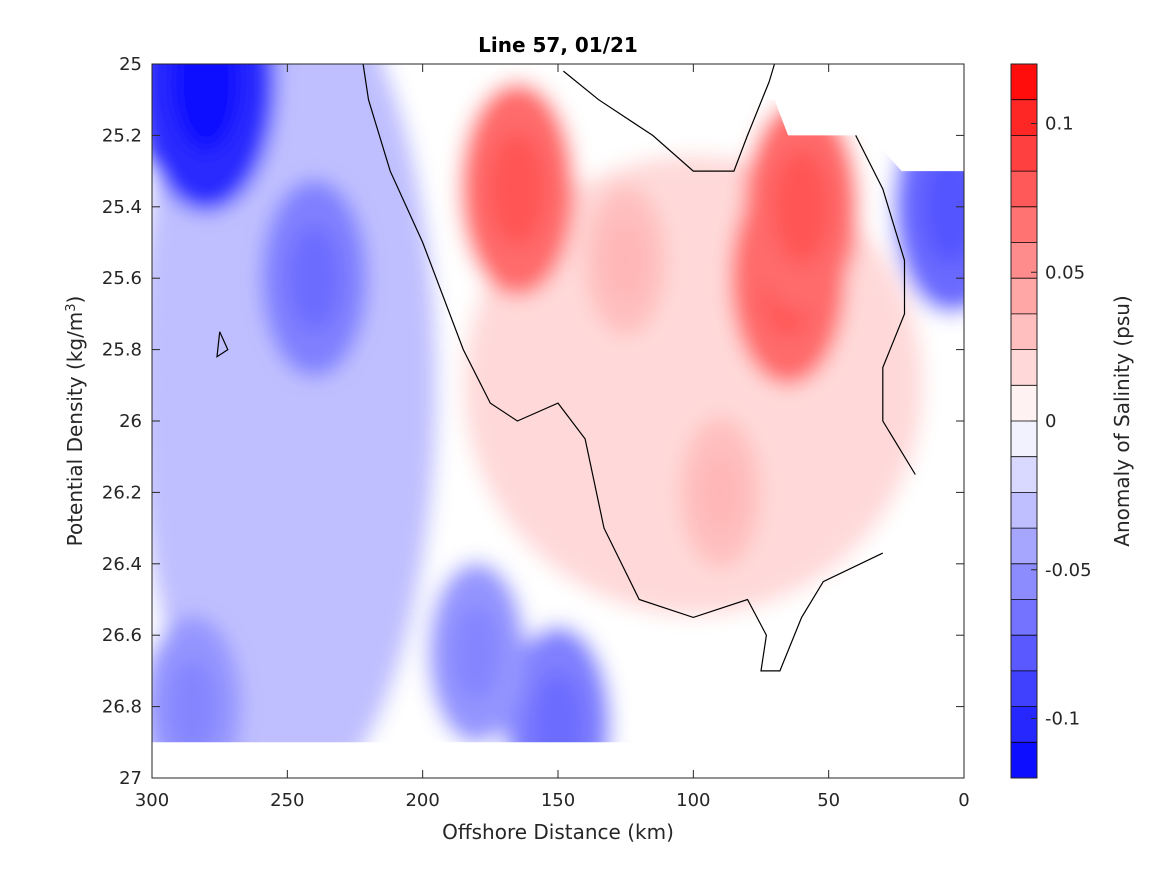 The width and height of the screenshot is (1167, 875). I want to click on y-axis-label-sup: 3, so click(71, 307).